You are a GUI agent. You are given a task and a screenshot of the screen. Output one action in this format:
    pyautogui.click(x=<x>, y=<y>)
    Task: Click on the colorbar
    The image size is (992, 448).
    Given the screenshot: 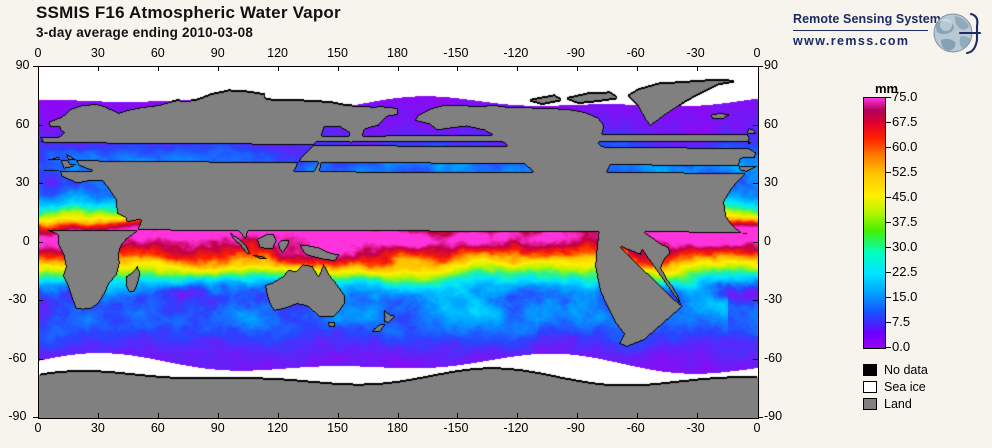 What is the action you would take?
    pyautogui.click(x=874, y=223)
    